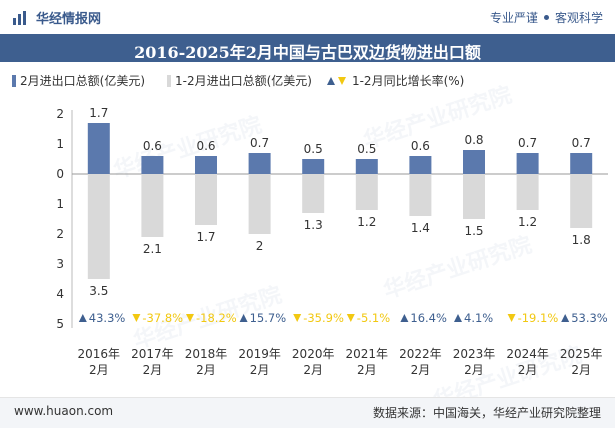 The height and width of the screenshot is (428, 615). I want to click on growth-label: -5.1%, so click(373, 318).